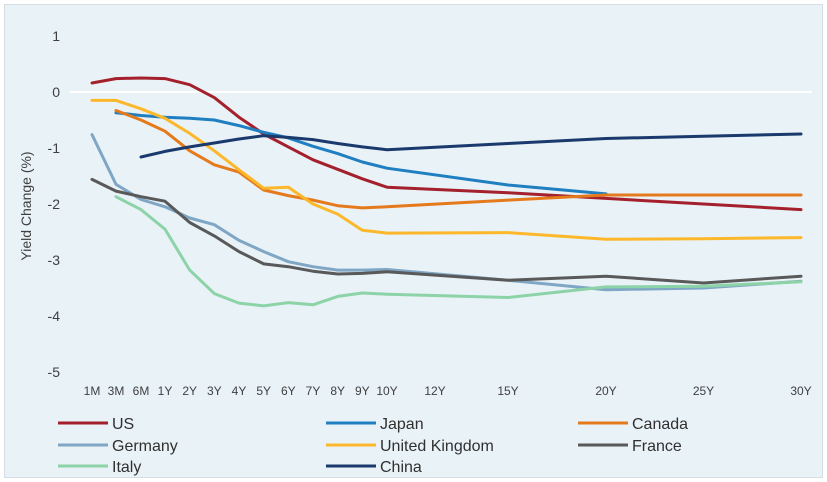  Describe the element at coordinates (800, 391) in the screenshot. I see `x-tick-label: 30Y` at that location.